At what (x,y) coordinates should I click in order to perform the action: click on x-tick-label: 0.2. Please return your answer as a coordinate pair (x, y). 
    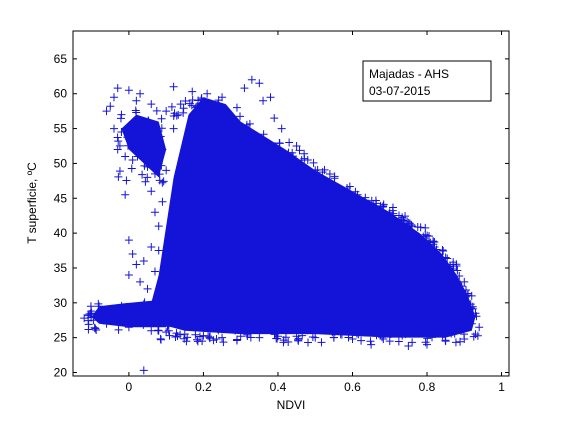
    Looking at the image, I should click on (203, 387).